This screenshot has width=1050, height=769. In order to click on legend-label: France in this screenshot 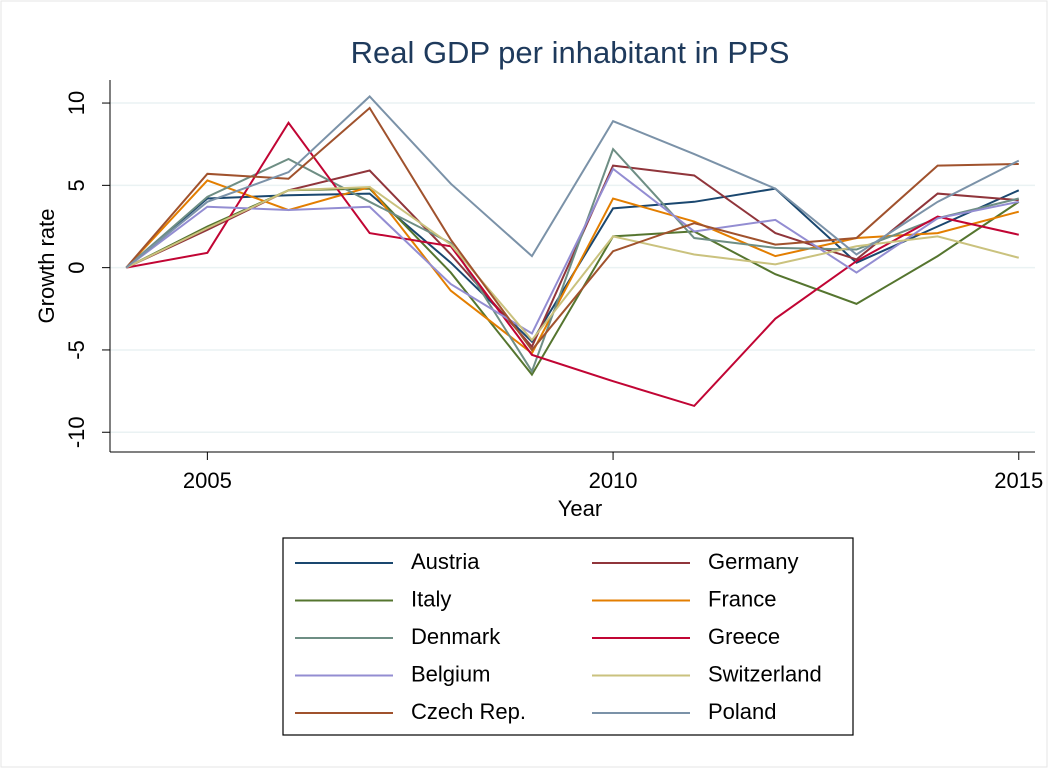, I will do `click(742, 598)`.